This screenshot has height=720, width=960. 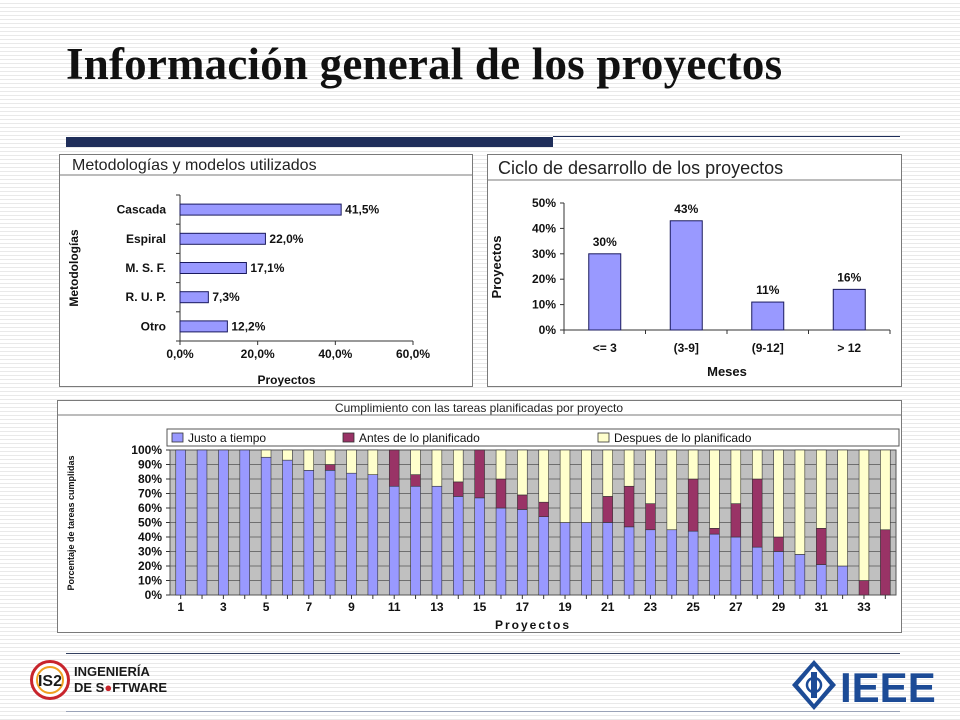 I want to click on x-tick-label: 0,0%, so click(x=180, y=354).